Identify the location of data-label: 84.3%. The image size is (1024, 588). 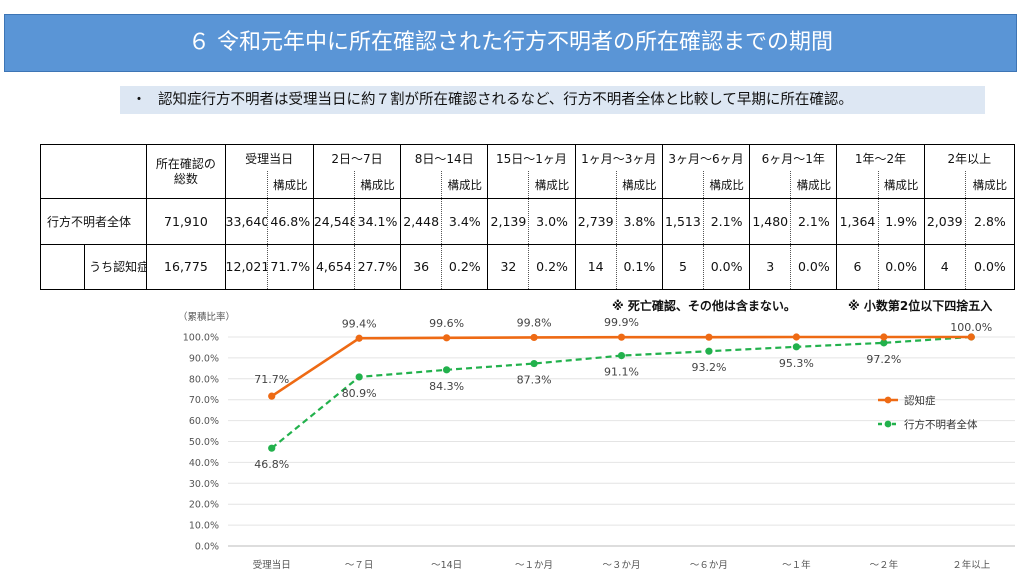
(446, 386).